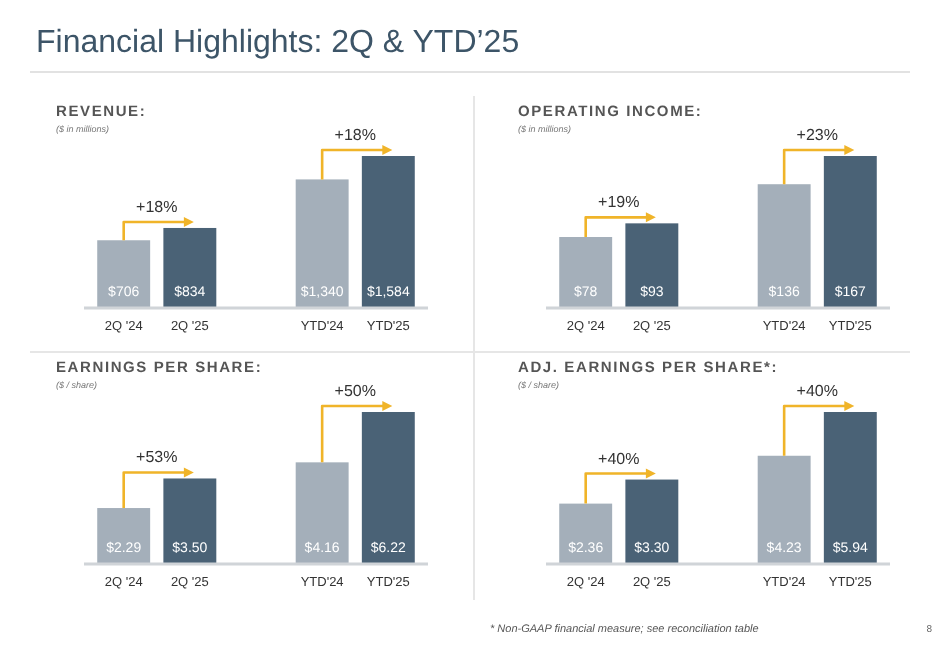 This screenshot has height=648, width=948. I want to click on text: Financial Highlights: 2Q & YTD’25, so click(278, 43).